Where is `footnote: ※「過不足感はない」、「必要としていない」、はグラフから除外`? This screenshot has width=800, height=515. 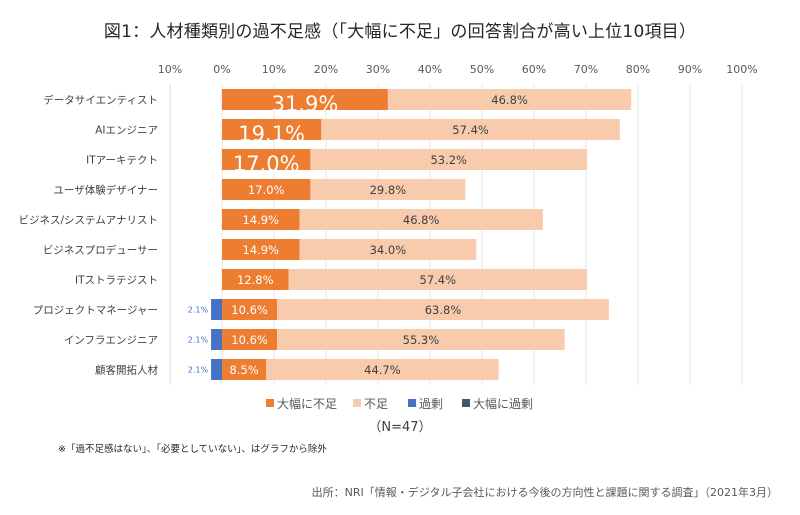 footnote: ※「過不足感はない」、「必要としていない」、はグラフから除外 is located at coordinates (192, 449).